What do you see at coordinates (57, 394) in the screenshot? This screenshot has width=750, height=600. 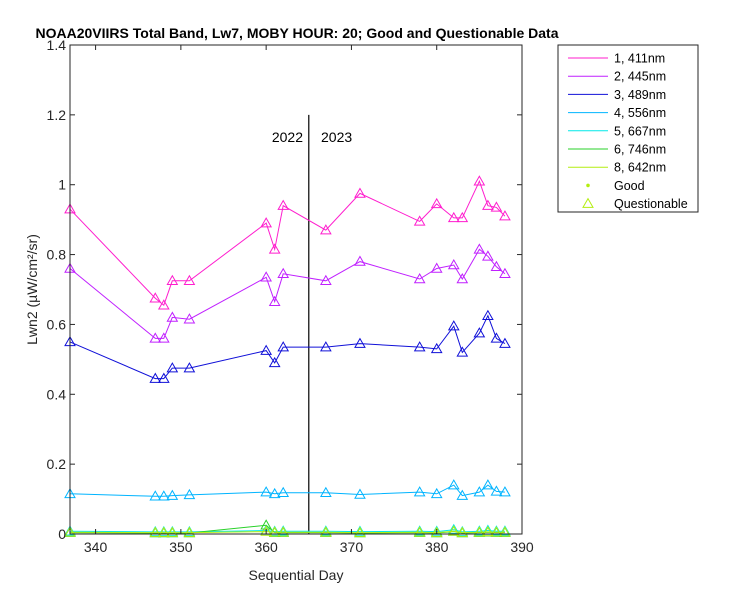 I see `y-tick-label: 0.4` at bounding box center [57, 394].